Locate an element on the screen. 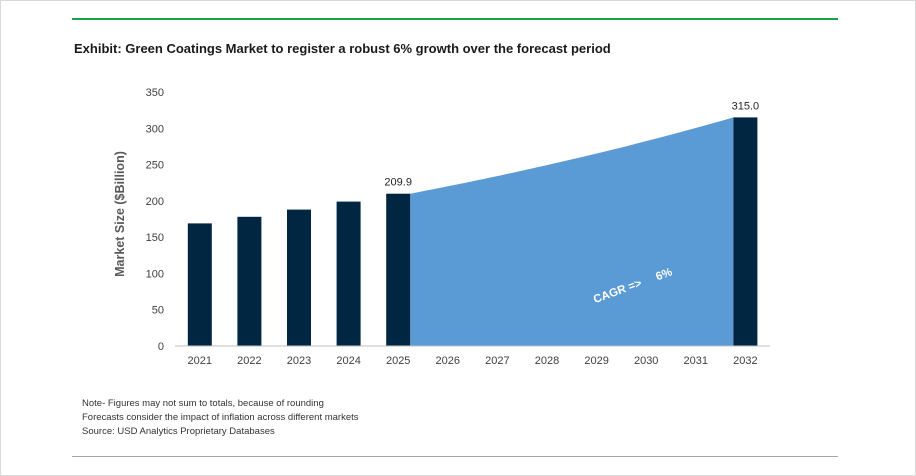 The height and width of the screenshot is (476, 916). x-tick-label: 2023 is located at coordinates (299, 361).